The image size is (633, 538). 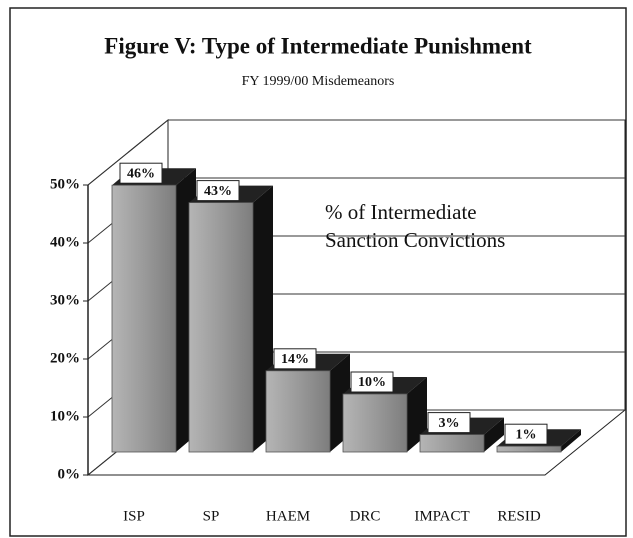 I want to click on value-label: 14%, so click(x=295, y=359).